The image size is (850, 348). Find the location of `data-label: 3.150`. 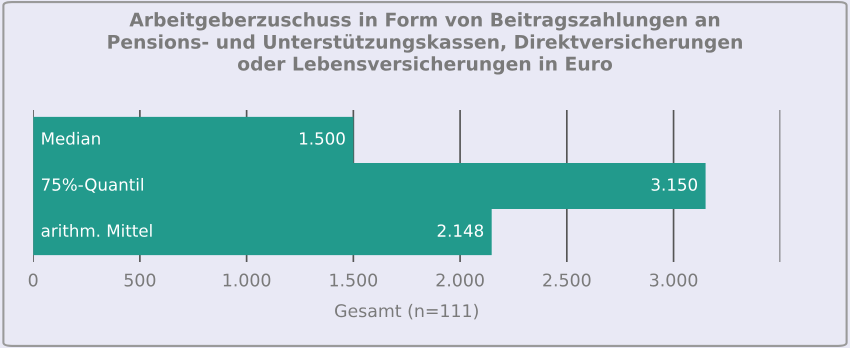

data-label: 3.150 is located at coordinates (675, 184).